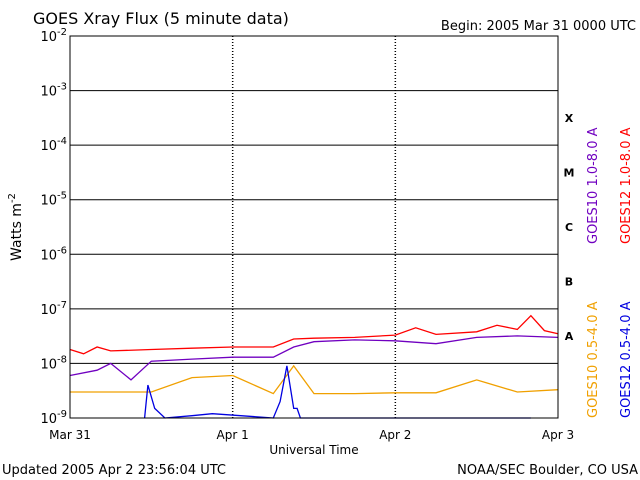  I want to click on y-tick-label: 10⁻², so click(53, 36).